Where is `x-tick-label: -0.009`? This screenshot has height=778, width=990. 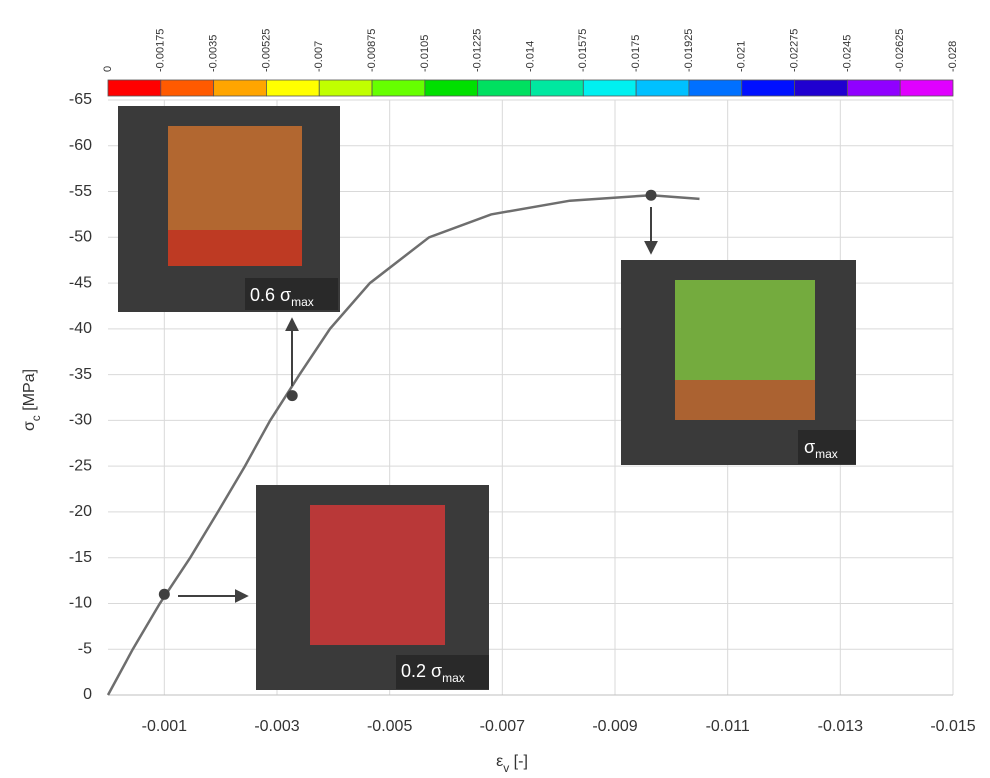
x-tick-label: -0.009 is located at coordinates (614, 726).